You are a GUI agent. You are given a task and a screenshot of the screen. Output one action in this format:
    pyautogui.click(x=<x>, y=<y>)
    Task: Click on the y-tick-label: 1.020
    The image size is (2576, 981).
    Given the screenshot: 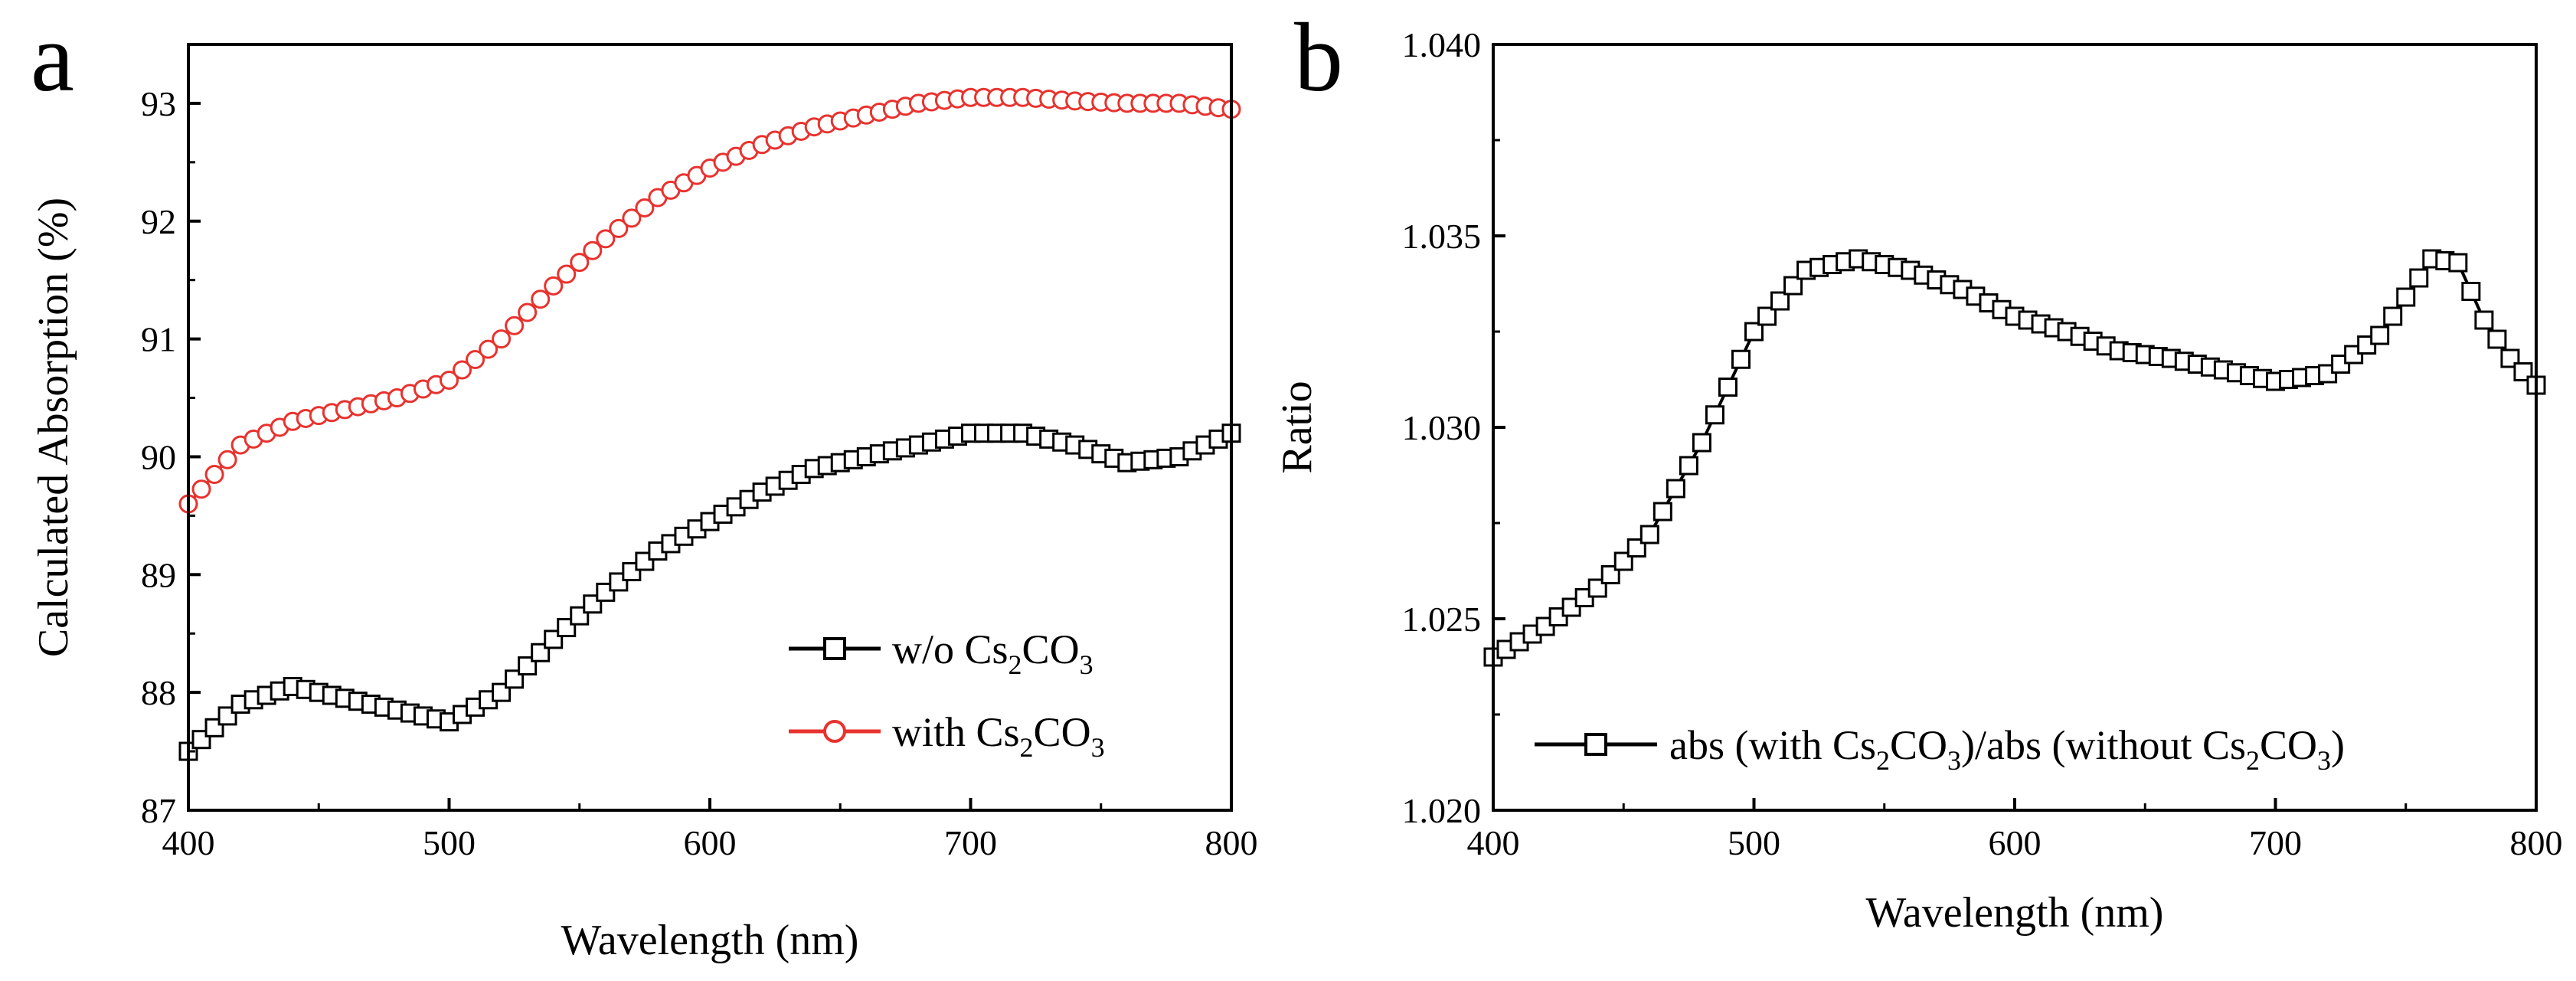 What is the action you would take?
    pyautogui.click(x=1442, y=810)
    